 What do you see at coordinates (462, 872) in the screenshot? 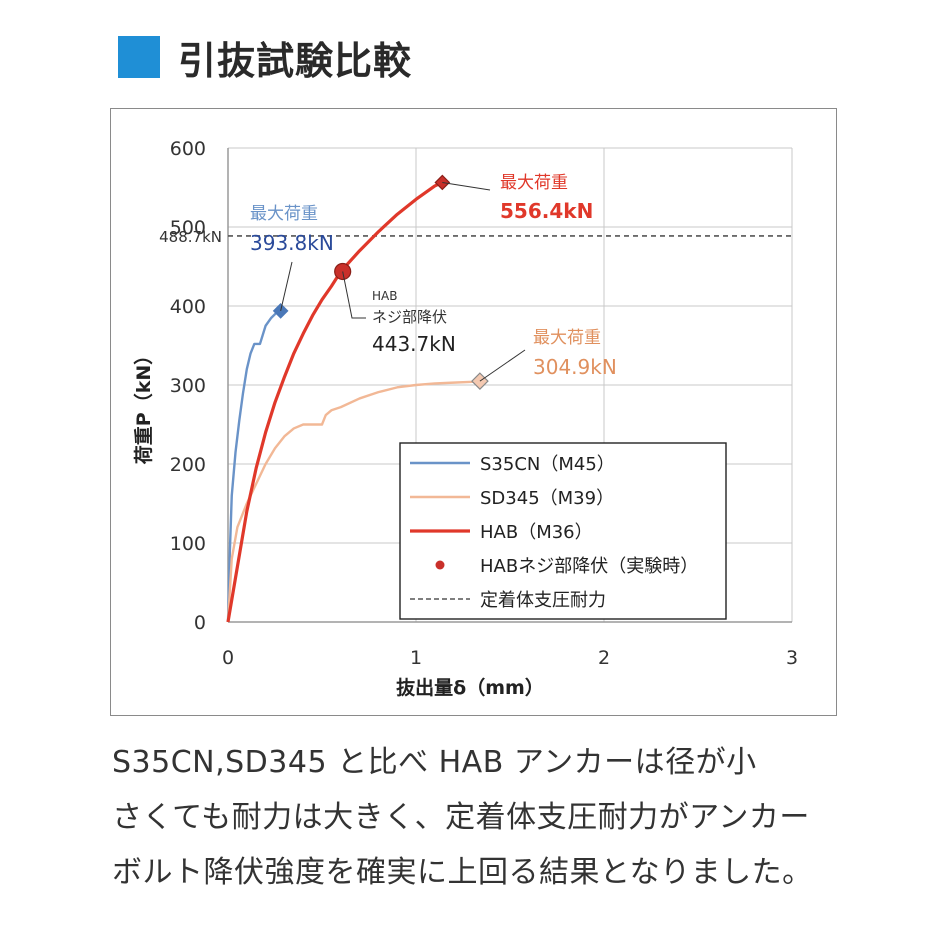
I see `caption-line-3: ボルト降伏強度を確実に上回る結果となりました。` at bounding box center [462, 872].